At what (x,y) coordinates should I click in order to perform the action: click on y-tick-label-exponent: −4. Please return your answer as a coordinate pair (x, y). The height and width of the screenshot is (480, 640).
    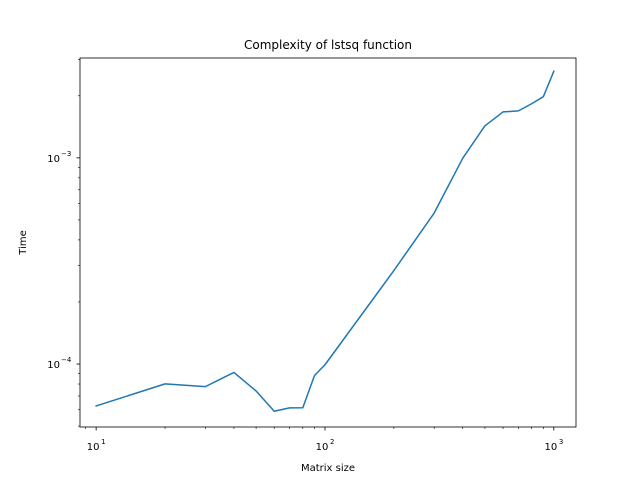
    Looking at the image, I should click on (66, 360).